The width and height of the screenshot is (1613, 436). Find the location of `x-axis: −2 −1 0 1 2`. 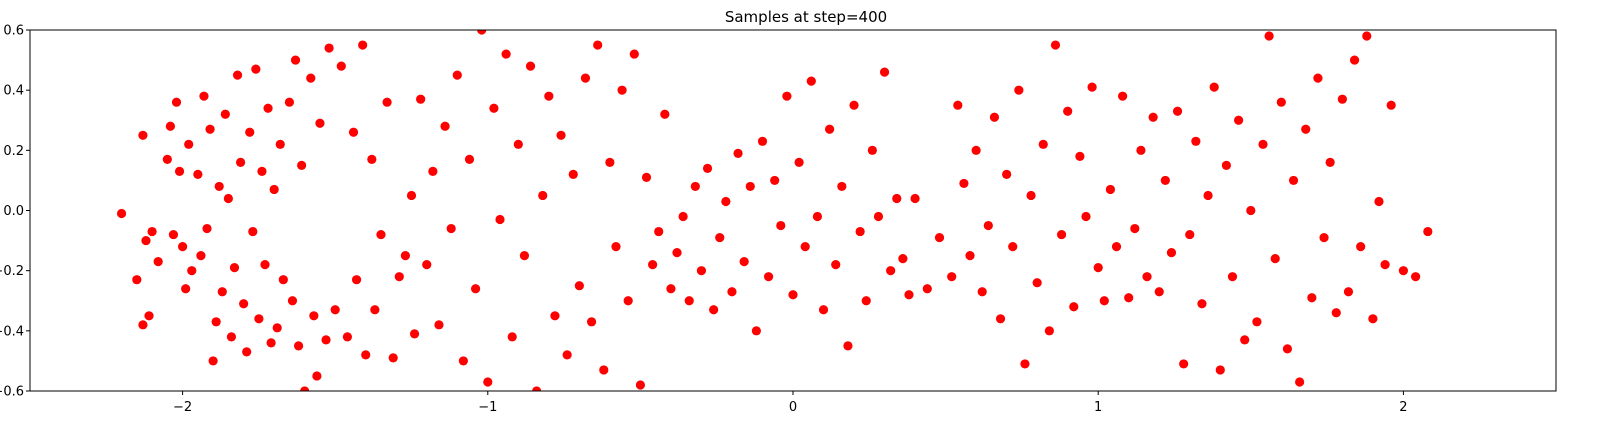

x-axis: −2 −1 0 1 2 is located at coordinates (790, 403).